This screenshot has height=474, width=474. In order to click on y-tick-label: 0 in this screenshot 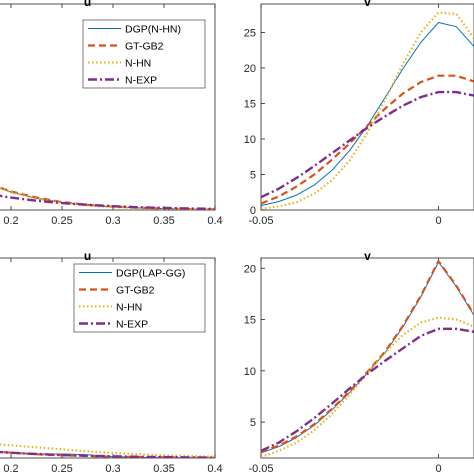, I will do `click(253, 211)`.